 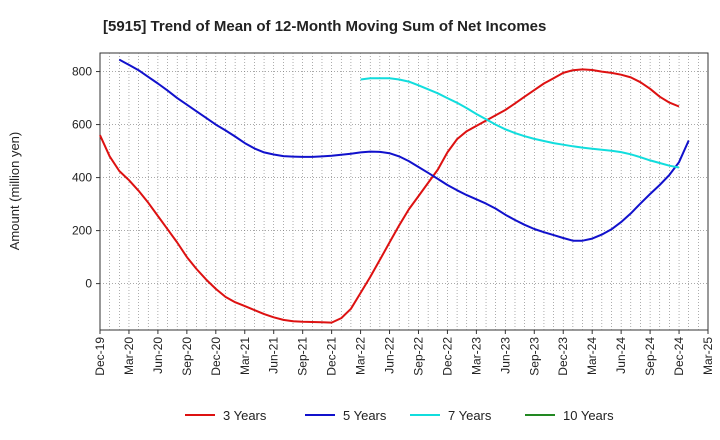 I want to click on legend-label-4: 10 Years, so click(x=588, y=415).